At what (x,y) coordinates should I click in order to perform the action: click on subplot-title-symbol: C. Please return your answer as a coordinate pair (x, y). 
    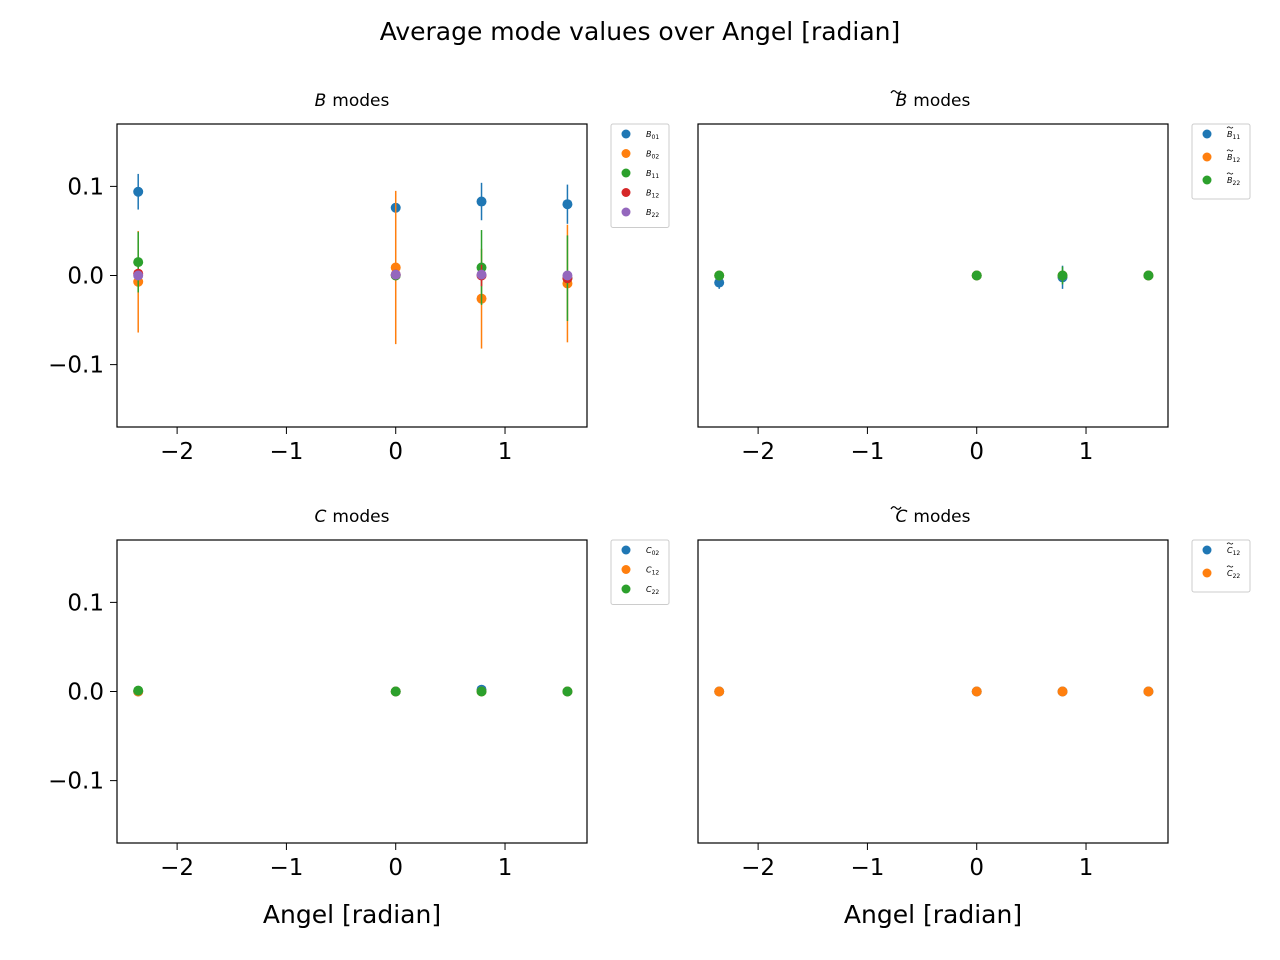
    Looking at the image, I should click on (321, 517).